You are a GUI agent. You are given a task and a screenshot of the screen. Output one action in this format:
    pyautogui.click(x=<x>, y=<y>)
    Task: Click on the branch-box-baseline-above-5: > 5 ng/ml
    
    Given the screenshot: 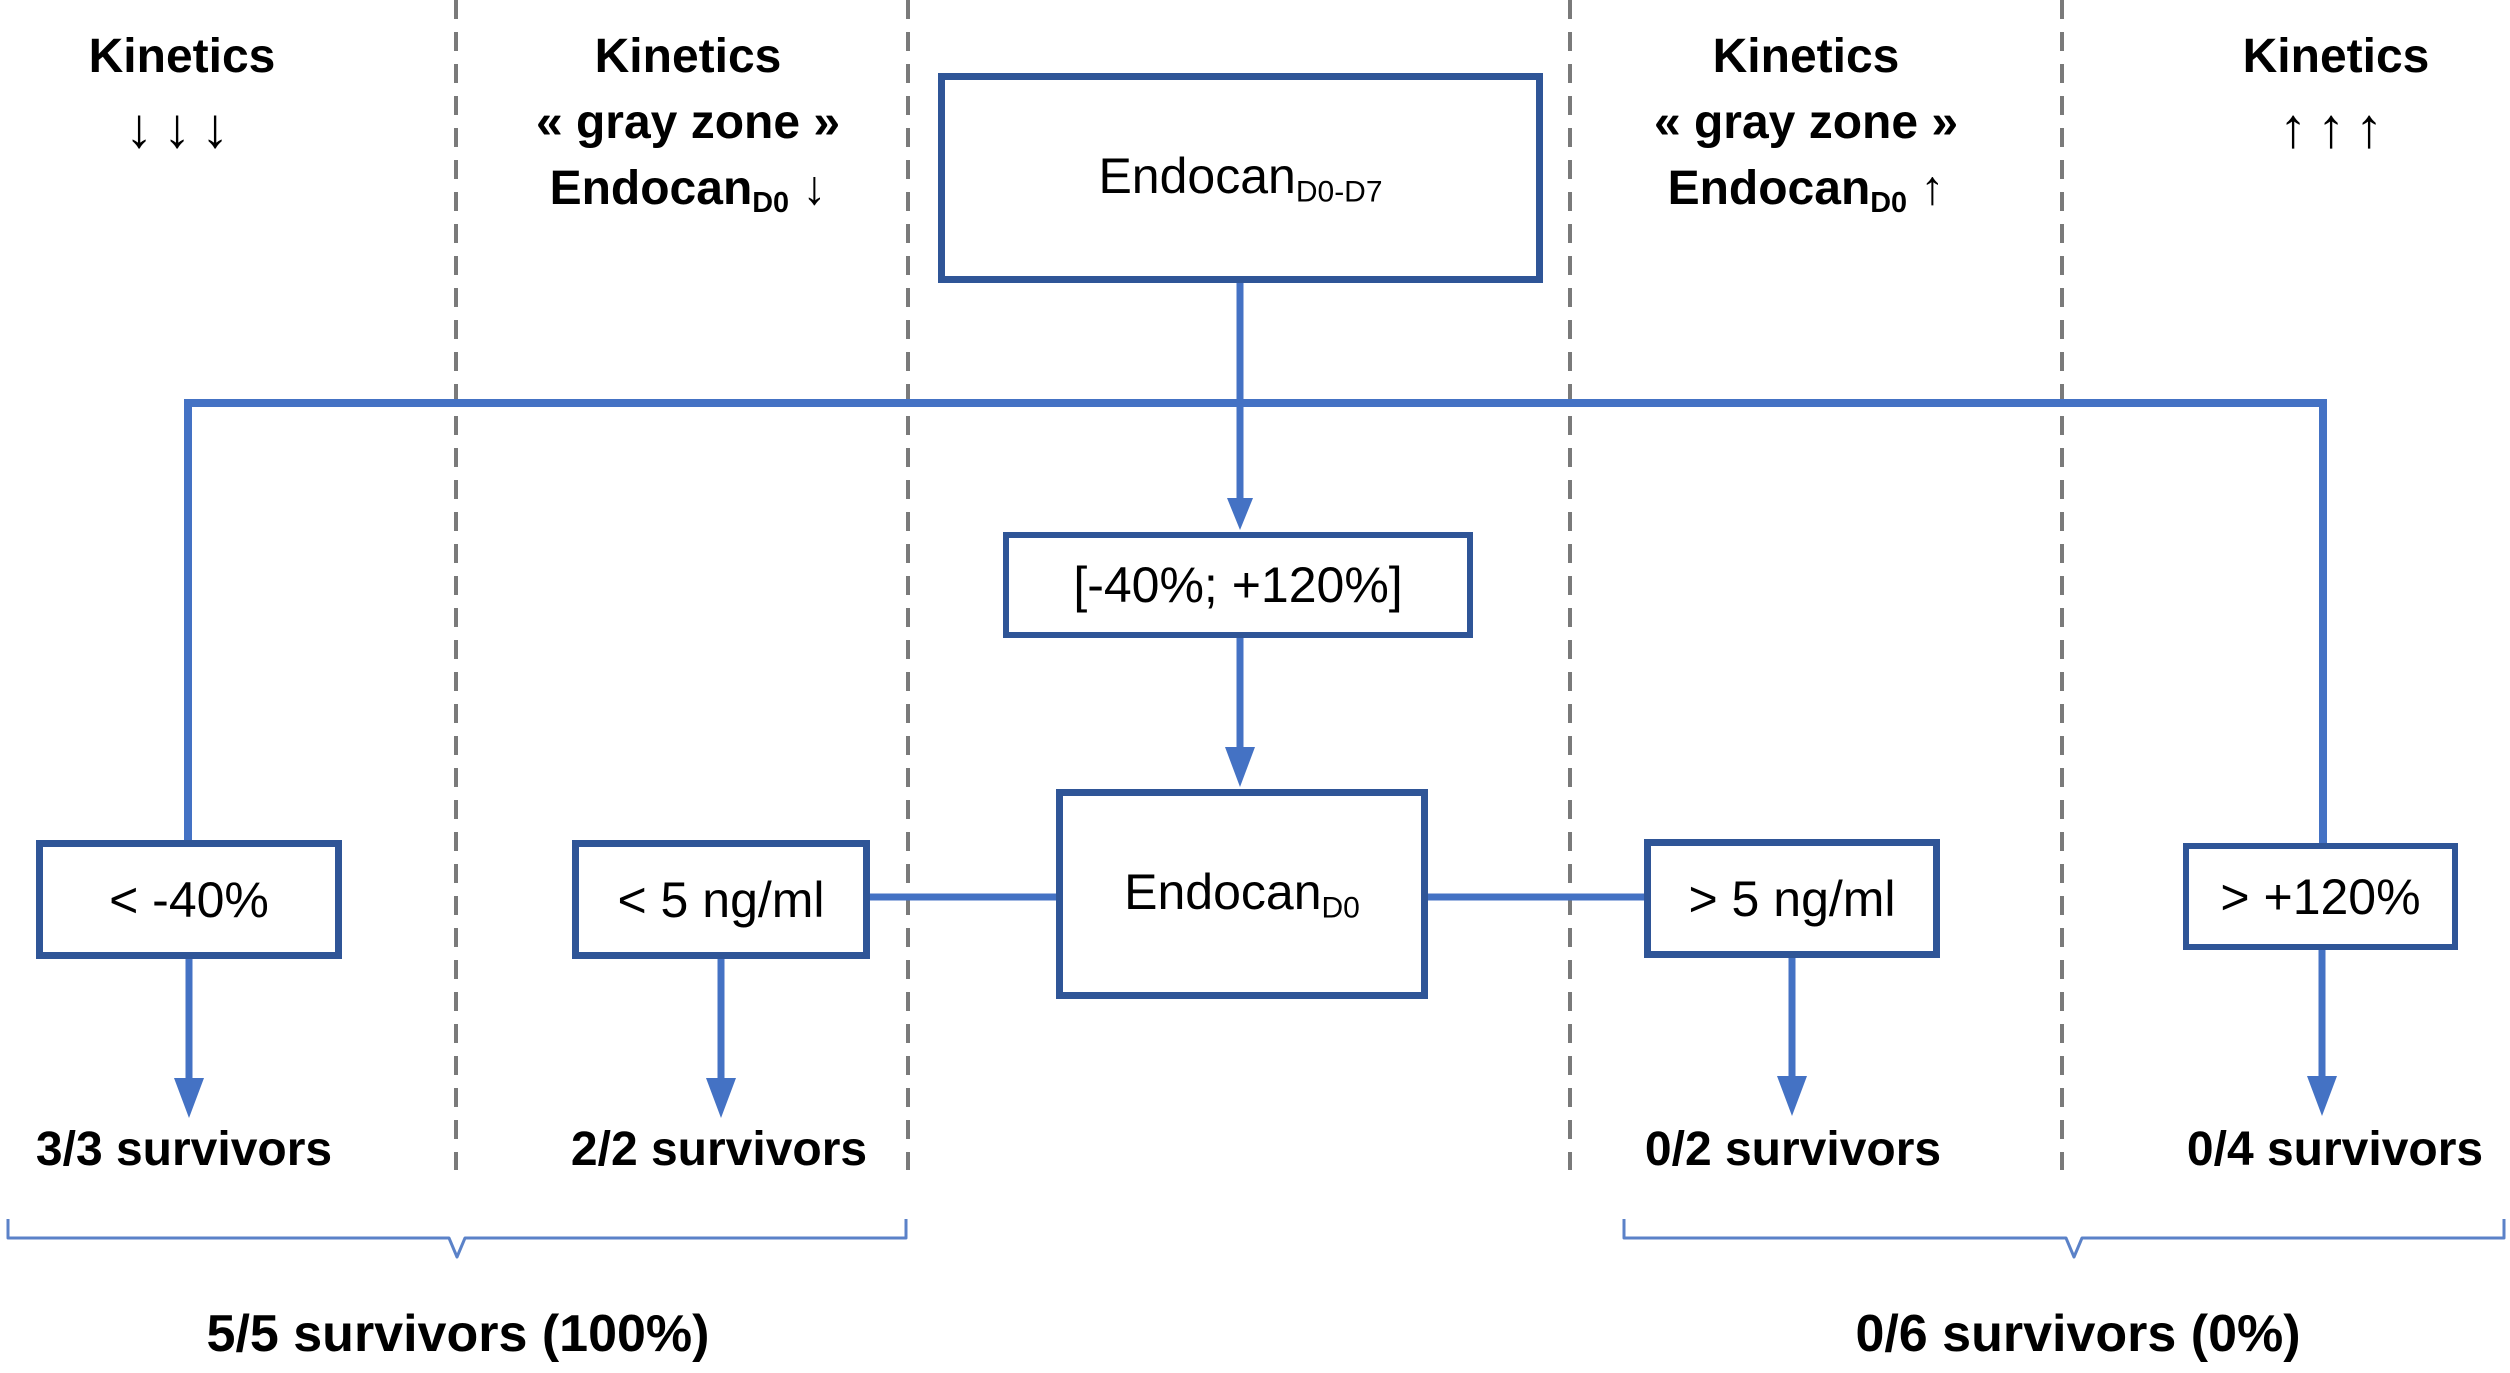 What is the action you would take?
    pyautogui.click(x=1792, y=898)
    